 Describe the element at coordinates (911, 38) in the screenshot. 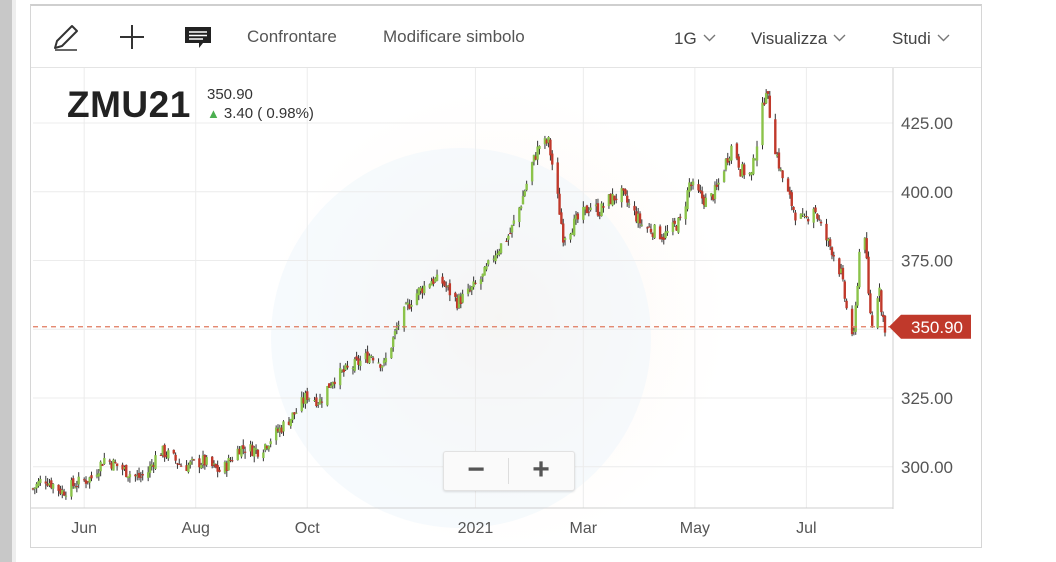

I see `studies-label: Studi` at that location.